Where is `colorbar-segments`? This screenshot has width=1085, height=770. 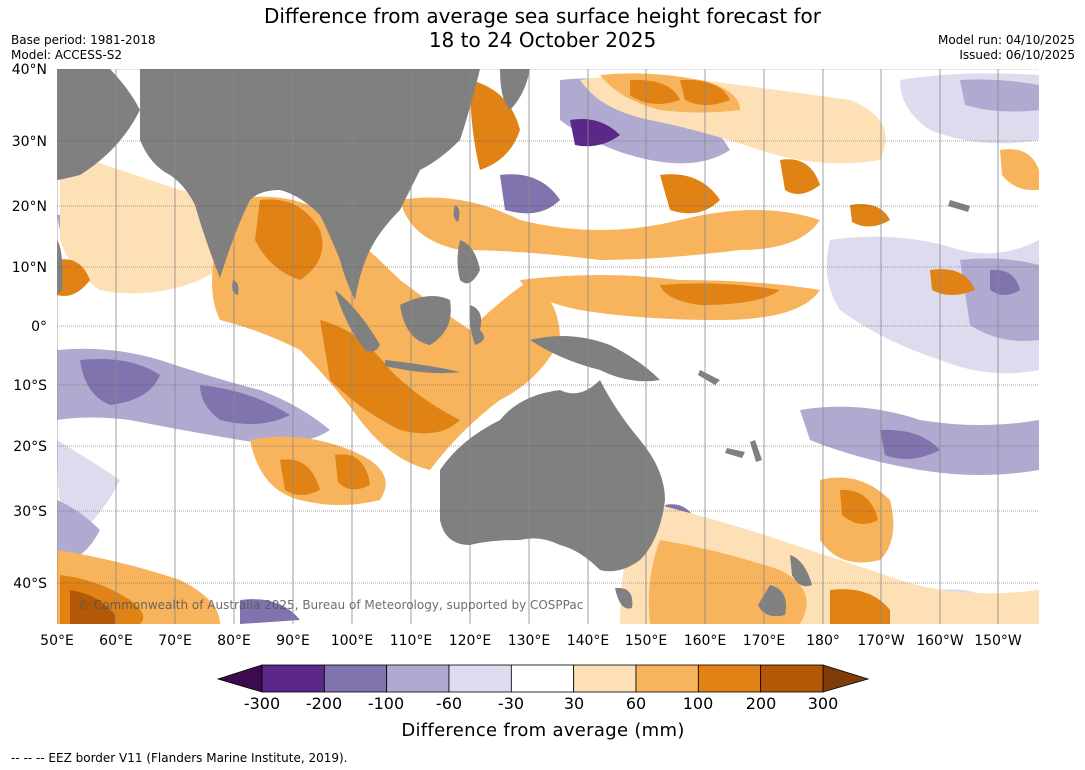
colorbar-segments is located at coordinates (542, 678).